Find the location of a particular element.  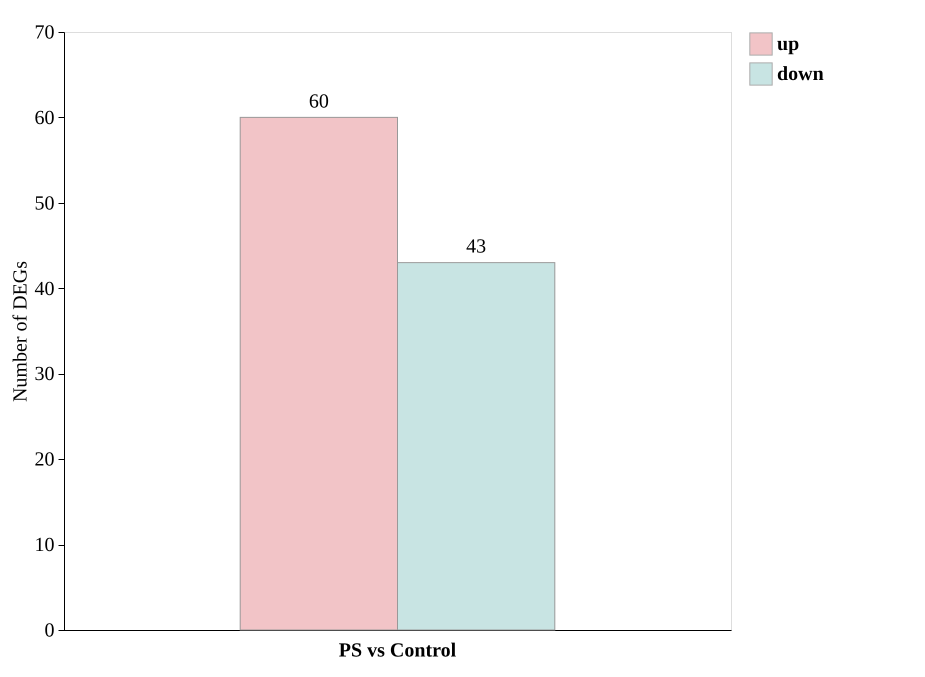

data-label: 60 is located at coordinates (318, 101).